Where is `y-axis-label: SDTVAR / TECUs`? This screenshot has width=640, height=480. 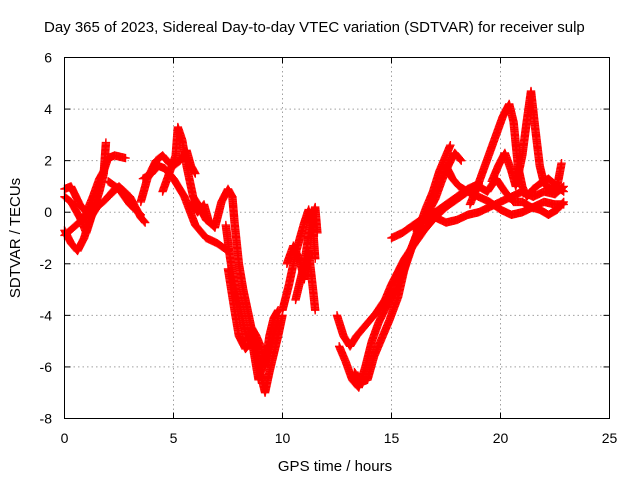
y-axis-label: SDTVAR / TECUs is located at coordinates (15, 238).